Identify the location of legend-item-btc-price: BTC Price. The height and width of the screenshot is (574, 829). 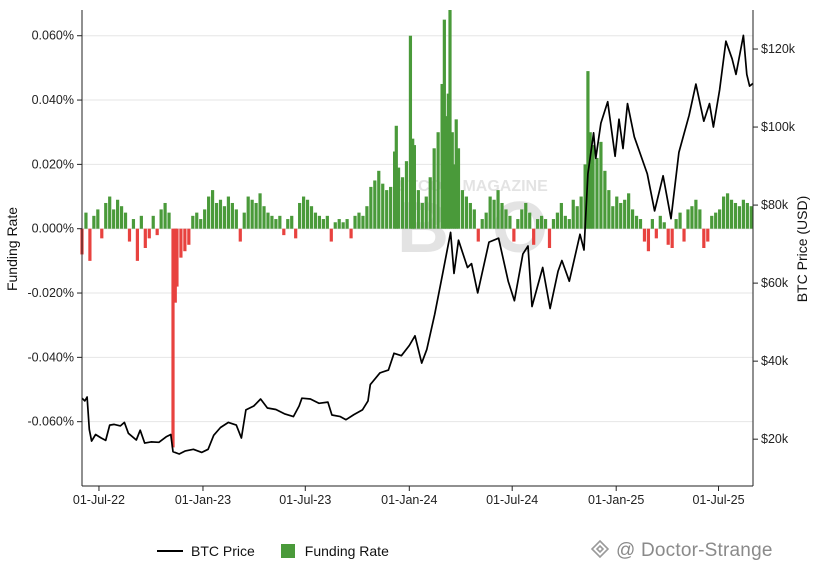
(206, 551).